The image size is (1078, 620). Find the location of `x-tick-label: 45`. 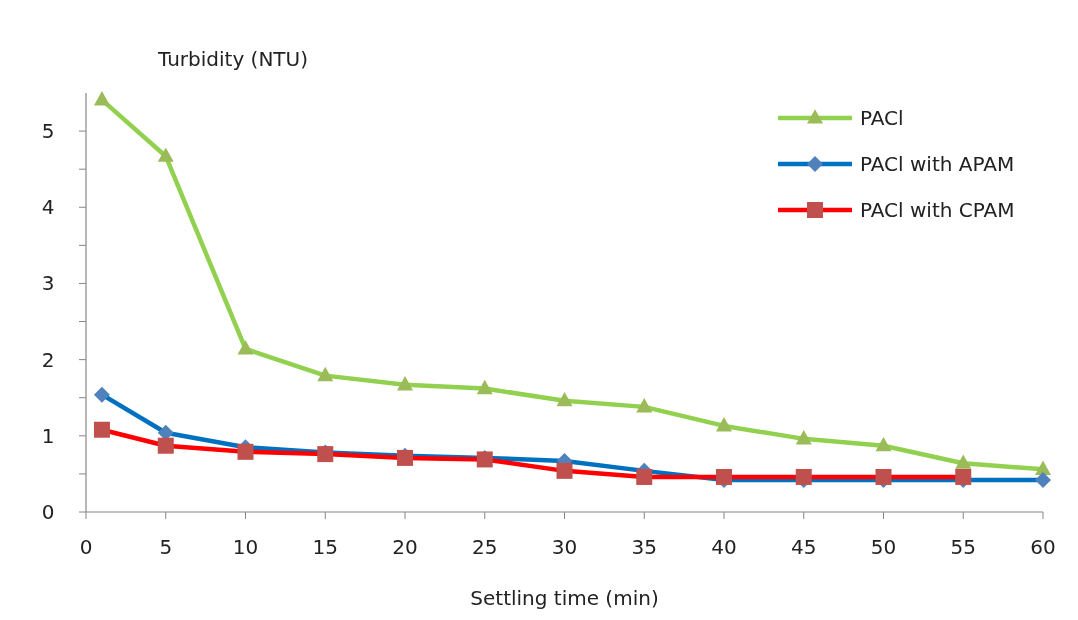

x-tick-label: 45 is located at coordinates (804, 547).